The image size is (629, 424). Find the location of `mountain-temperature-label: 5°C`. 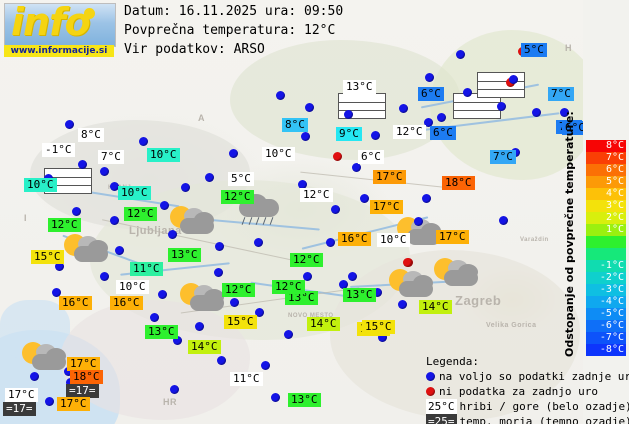

mountain-temperature-label: 5°C is located at coordinates (241, 179).